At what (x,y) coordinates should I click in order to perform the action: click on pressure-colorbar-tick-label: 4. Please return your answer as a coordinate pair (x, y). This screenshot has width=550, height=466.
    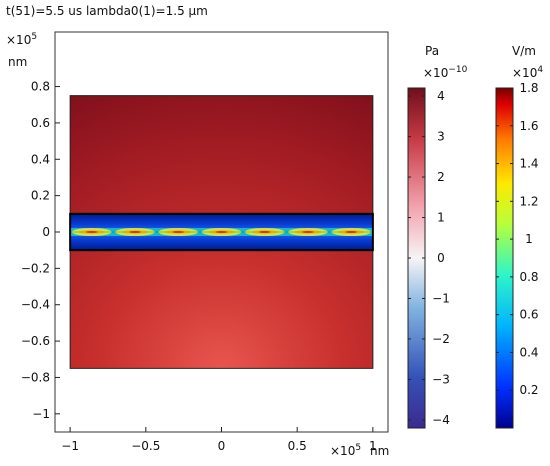
    Looking at the image, I should click on (441, 96).